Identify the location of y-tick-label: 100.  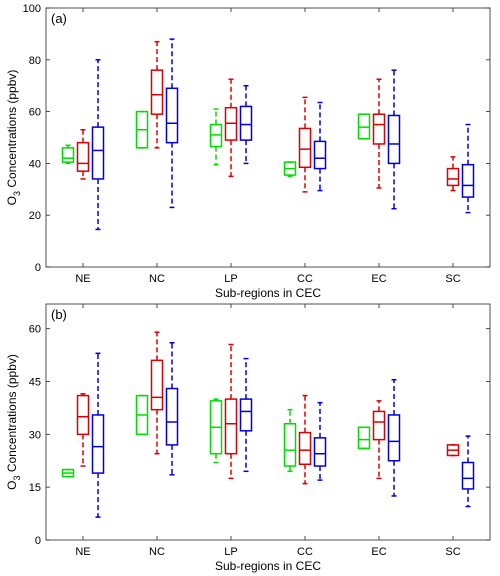
(32, 9).